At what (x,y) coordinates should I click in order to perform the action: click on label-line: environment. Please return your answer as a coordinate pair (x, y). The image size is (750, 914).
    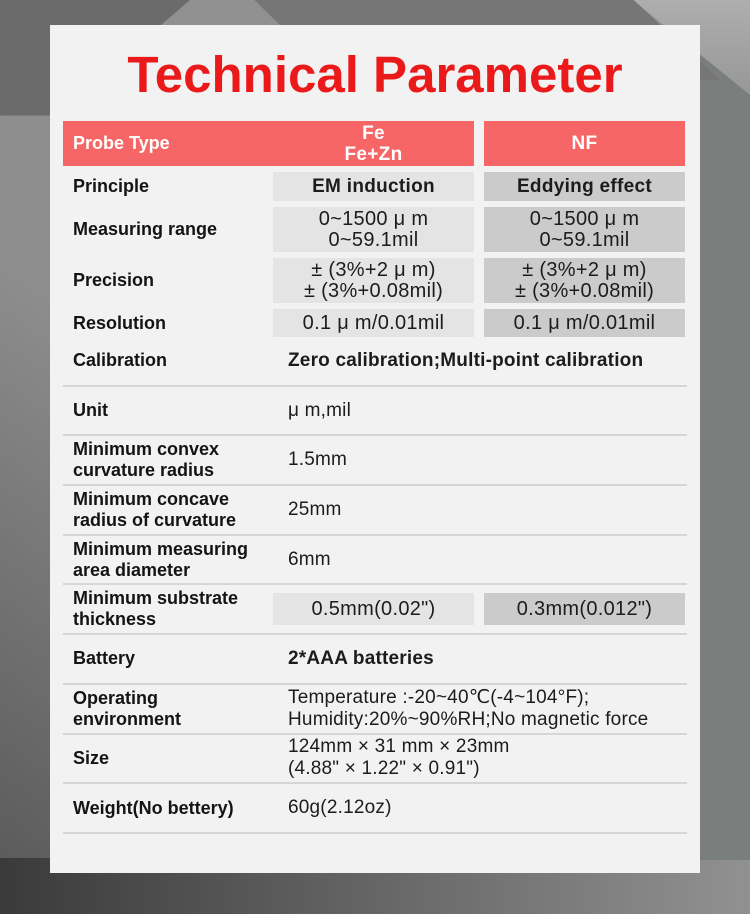
    Looking at the image, I should click on (127, 718).